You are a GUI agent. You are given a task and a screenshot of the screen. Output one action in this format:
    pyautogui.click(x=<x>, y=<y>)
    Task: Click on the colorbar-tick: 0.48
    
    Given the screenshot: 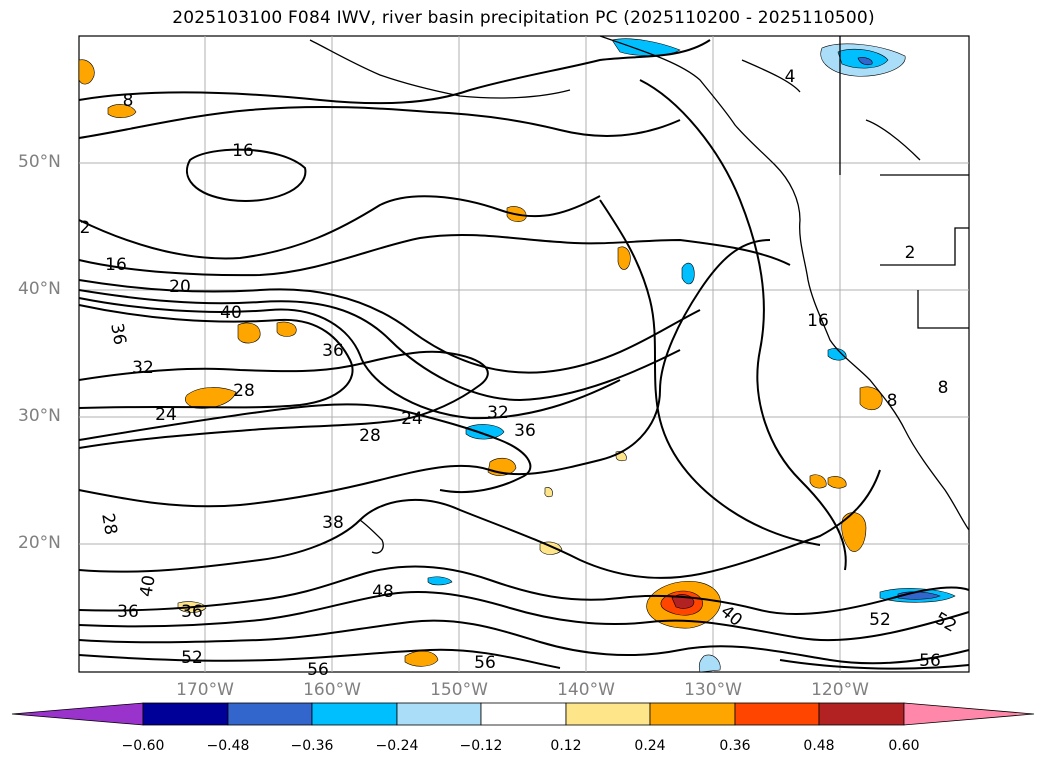 What is the action you would take?
    pyautogui.click(x=819, y=746)
    